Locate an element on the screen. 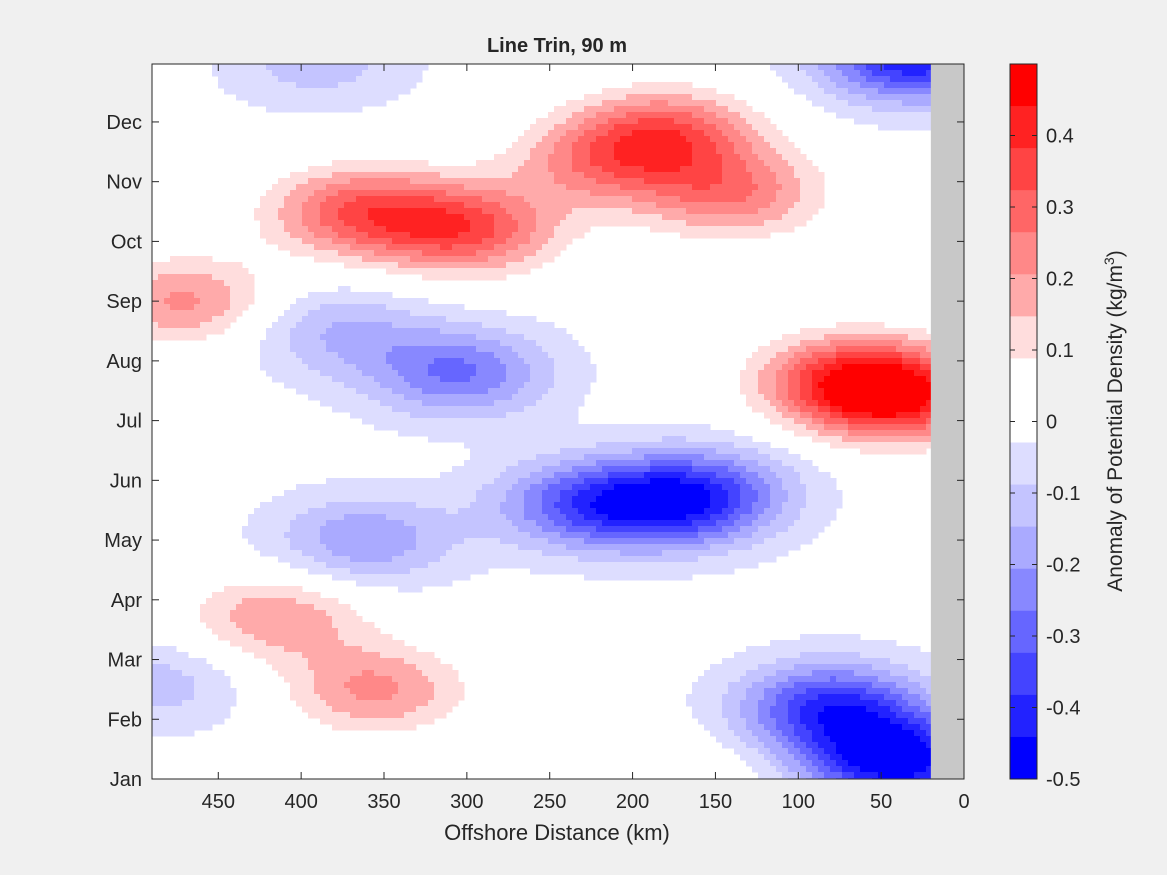 Image resolution: width=1167 pixels, height=875 pixels. x-tick-label: 0 is located at coordinates (963, 802).